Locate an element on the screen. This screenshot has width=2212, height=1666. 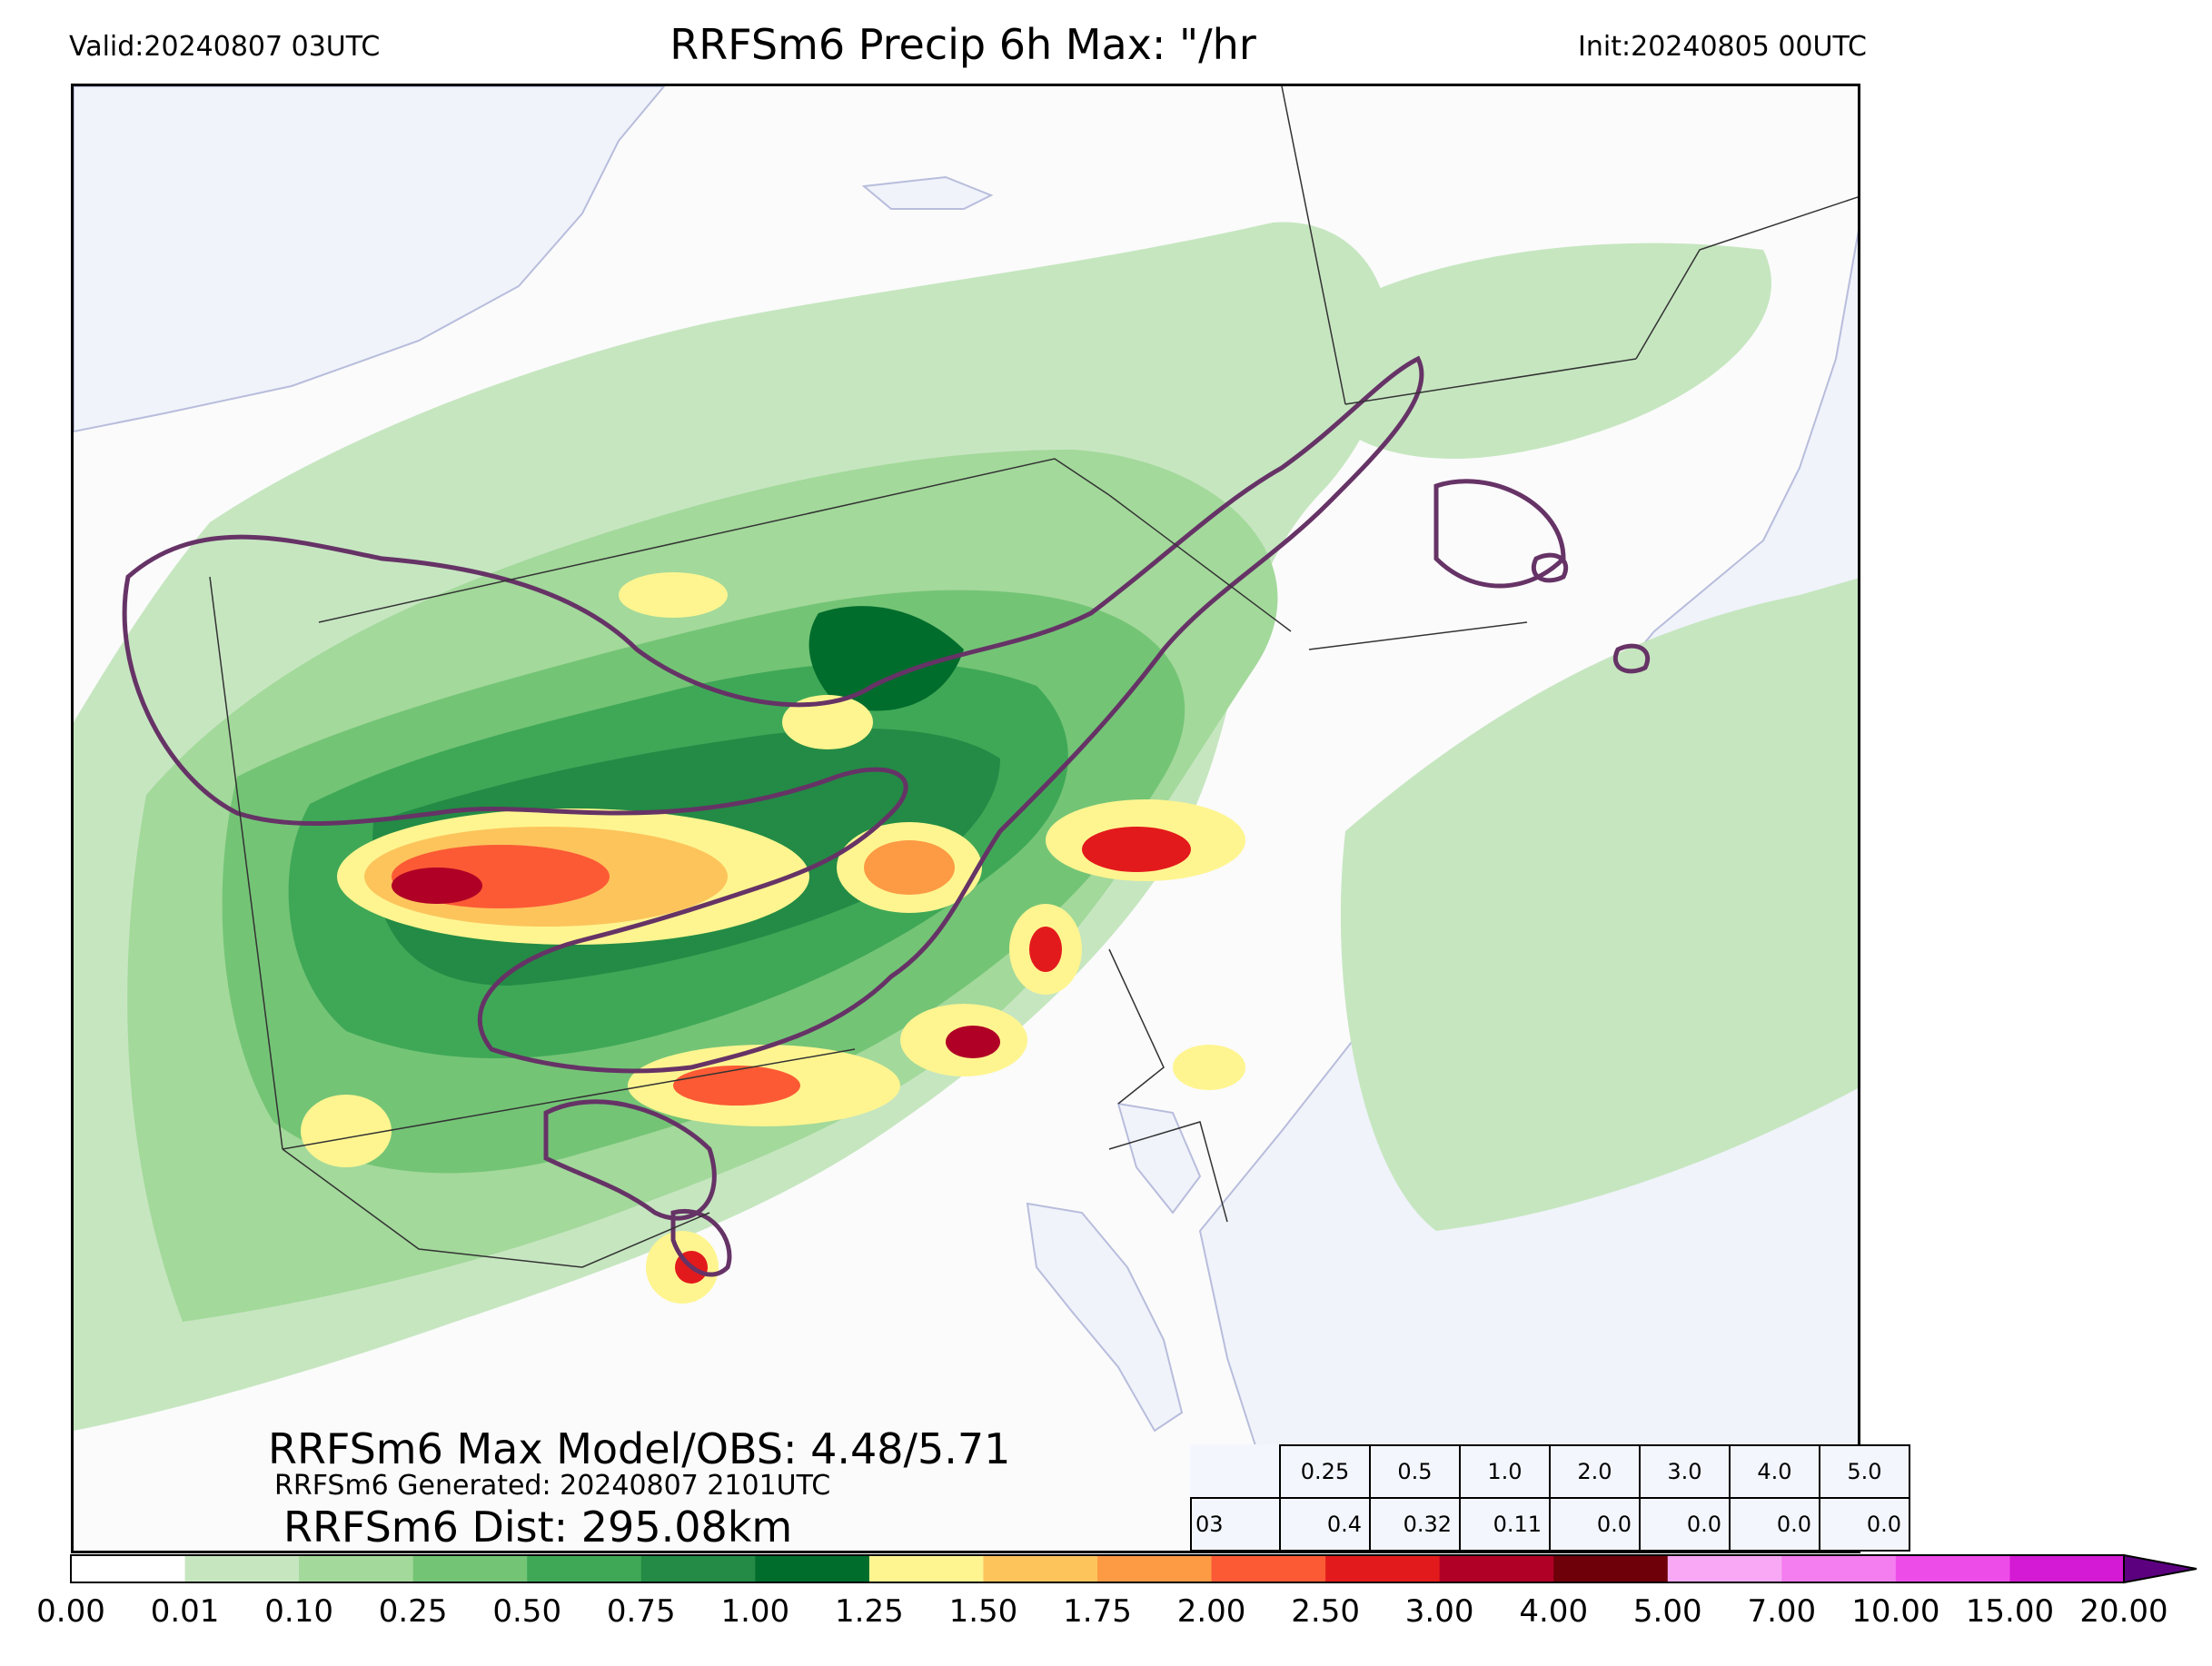
border-md-de is located at coordinates (1168, 1172).